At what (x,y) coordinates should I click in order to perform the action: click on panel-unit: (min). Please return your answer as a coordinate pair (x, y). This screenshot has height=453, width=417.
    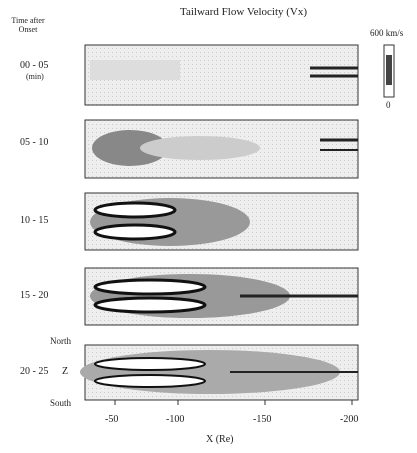
    Looking at the image, I should click on (35, 76).